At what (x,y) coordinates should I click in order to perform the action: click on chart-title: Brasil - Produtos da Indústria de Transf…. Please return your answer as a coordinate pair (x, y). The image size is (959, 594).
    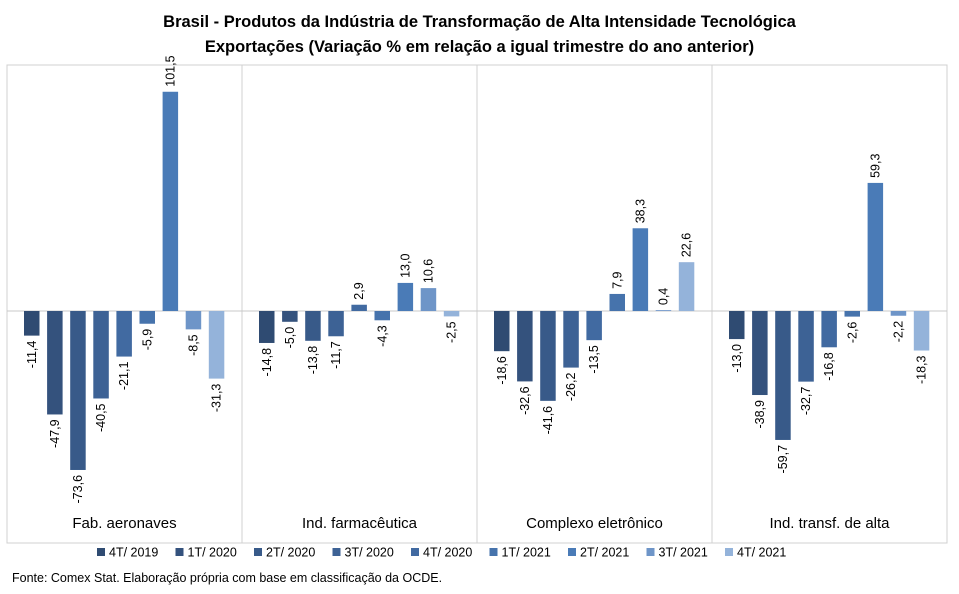
    Looking at the image, I should click on (479, 22).